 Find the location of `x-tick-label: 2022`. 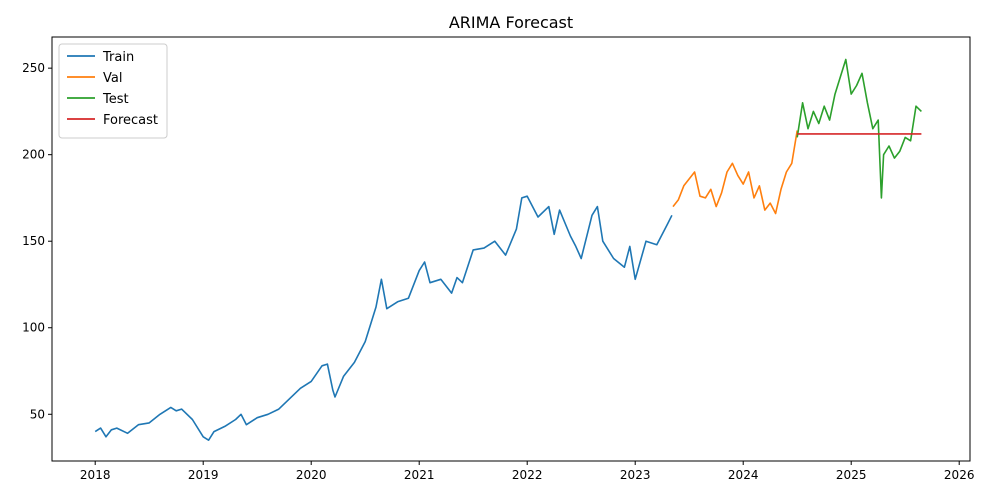

x-tick-label: 2022 is located at coordinates (527, 475).